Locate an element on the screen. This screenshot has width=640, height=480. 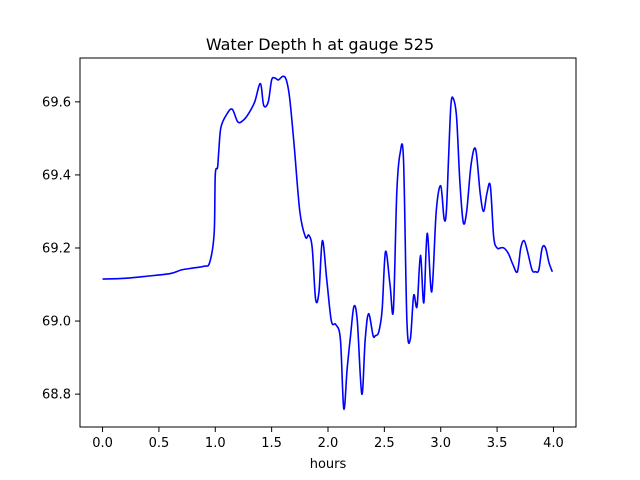
y-tick-label: 69.2 is located at coordinates (56, 248).